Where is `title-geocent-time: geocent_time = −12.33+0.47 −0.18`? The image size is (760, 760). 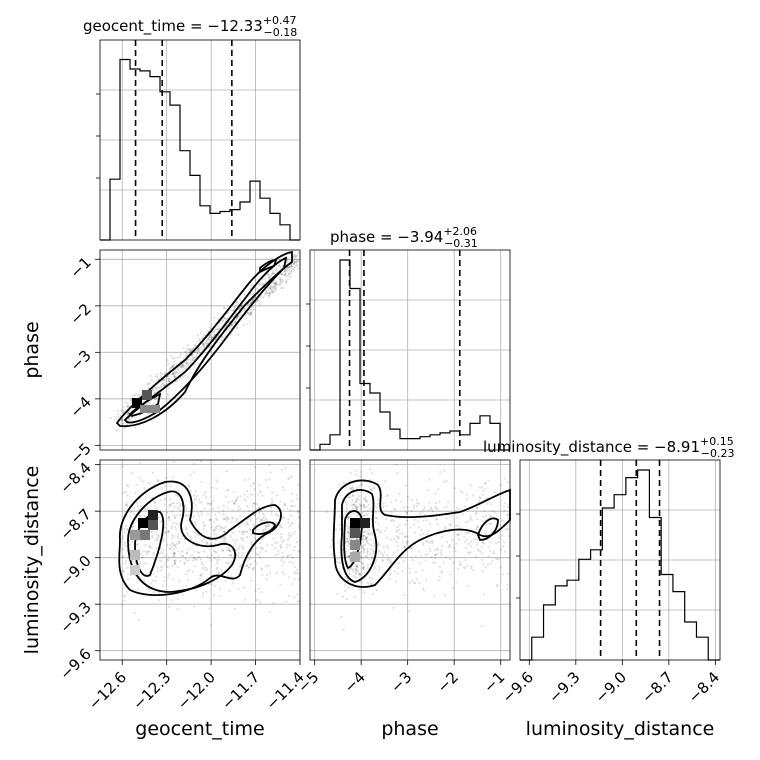
title-geocent-time: geocent_time = −12.33+0.47 −0.18 is located at coordinates (190, 26).